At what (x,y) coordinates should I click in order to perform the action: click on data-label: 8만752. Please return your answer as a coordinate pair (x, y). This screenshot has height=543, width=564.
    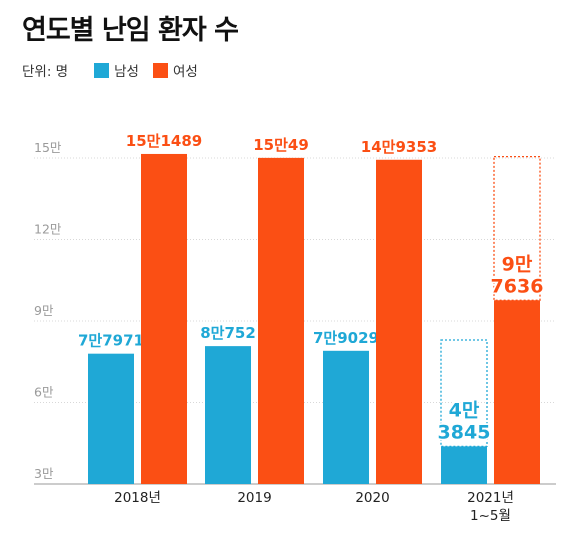
    Looking at the image, I should click on (228, 333).